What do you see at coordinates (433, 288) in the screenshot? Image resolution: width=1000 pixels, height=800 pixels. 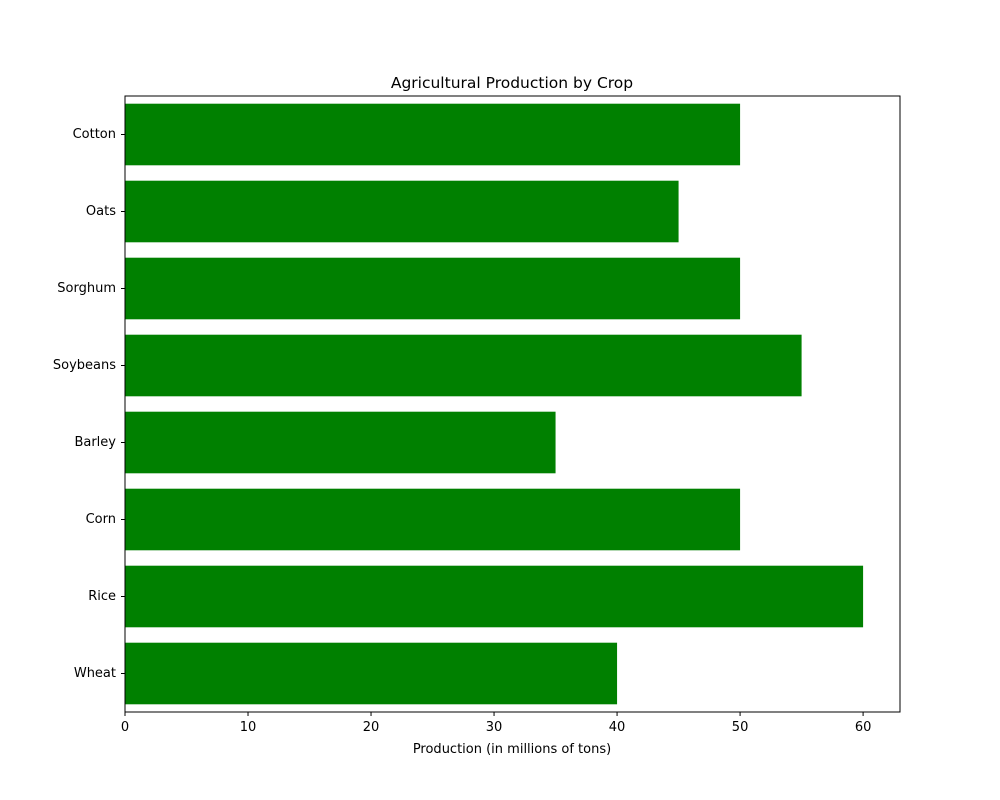 I see `bar-sorghum` at bounding box center [433, 288].